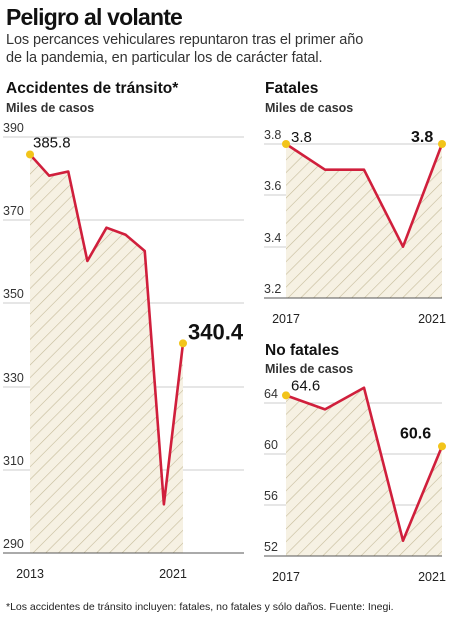  Describe the element at coordinates (13, 378) in the screenshot. I see `y-tick-label: 330` at that location.